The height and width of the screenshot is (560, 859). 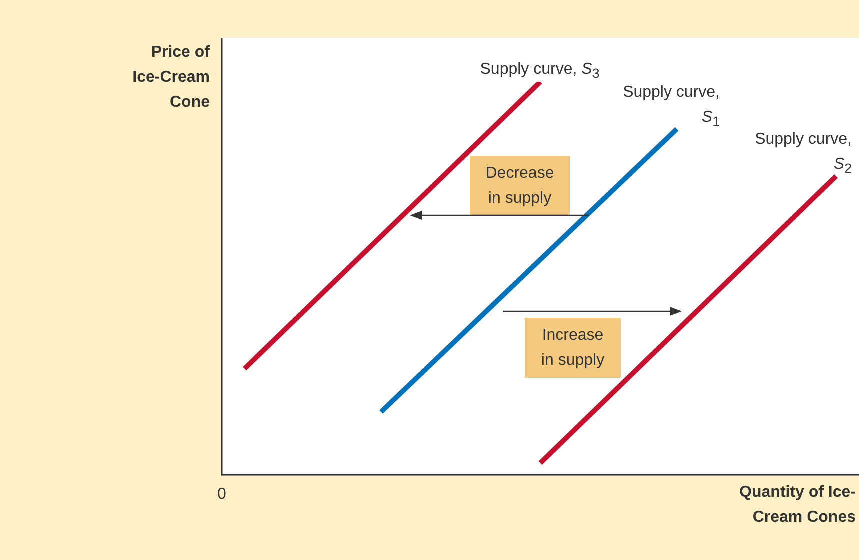 What do you see at coordinates (797, 505) in the screenshot?
I see `x-axis-title: Quantity of Ice-Cream Cones` at bounding box center [797, 505].